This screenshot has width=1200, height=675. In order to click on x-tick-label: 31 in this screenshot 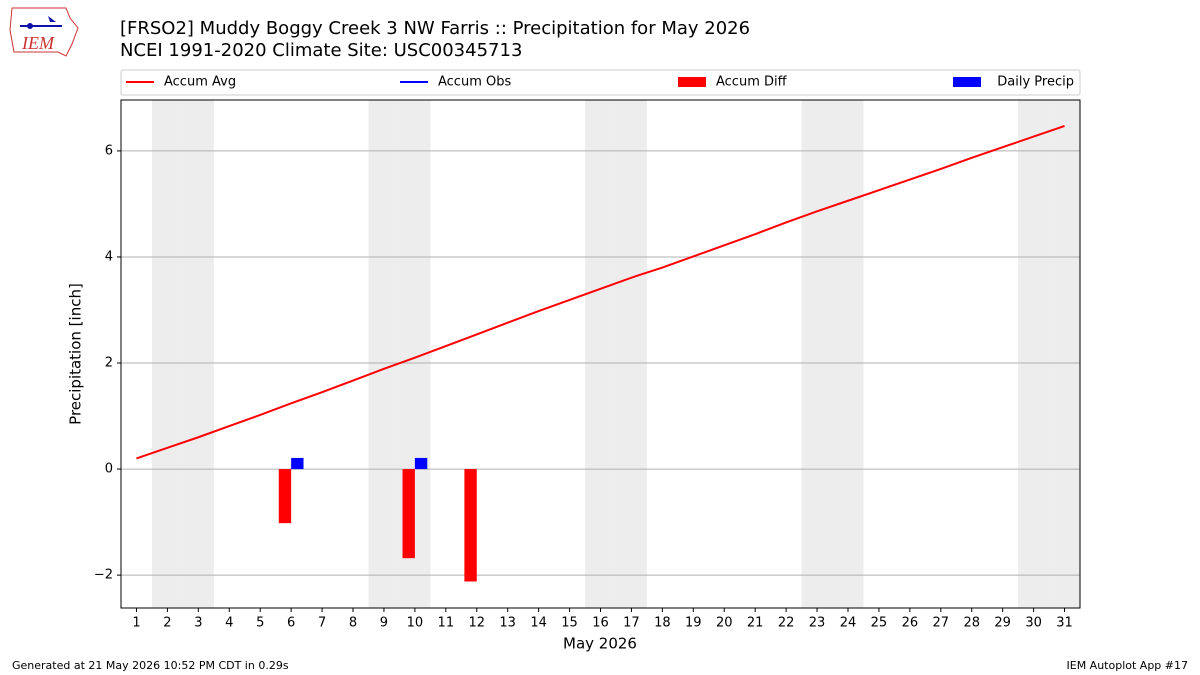, I will do `click(1064, 623)`.